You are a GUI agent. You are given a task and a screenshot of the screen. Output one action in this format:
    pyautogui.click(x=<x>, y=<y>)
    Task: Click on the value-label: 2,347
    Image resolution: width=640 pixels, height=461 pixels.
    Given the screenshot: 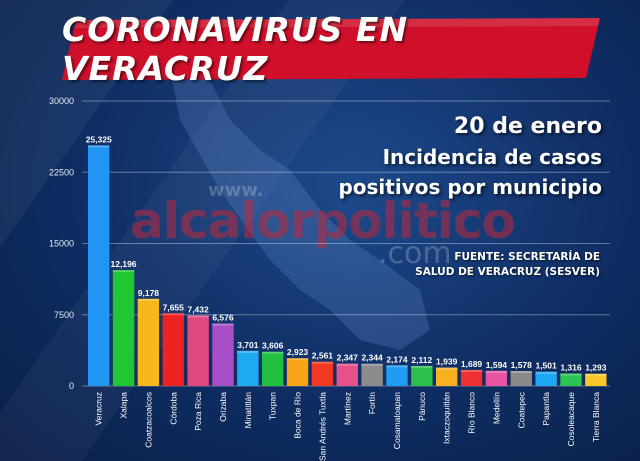 What is the action you would take?
    pyautogui.click(x=348, y=358)
    